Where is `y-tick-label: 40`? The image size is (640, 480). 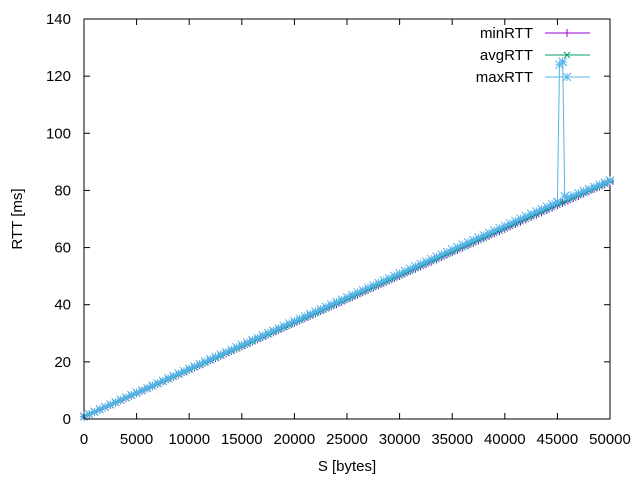 y-tick-label: 40 is located at coordinates (62, 305).